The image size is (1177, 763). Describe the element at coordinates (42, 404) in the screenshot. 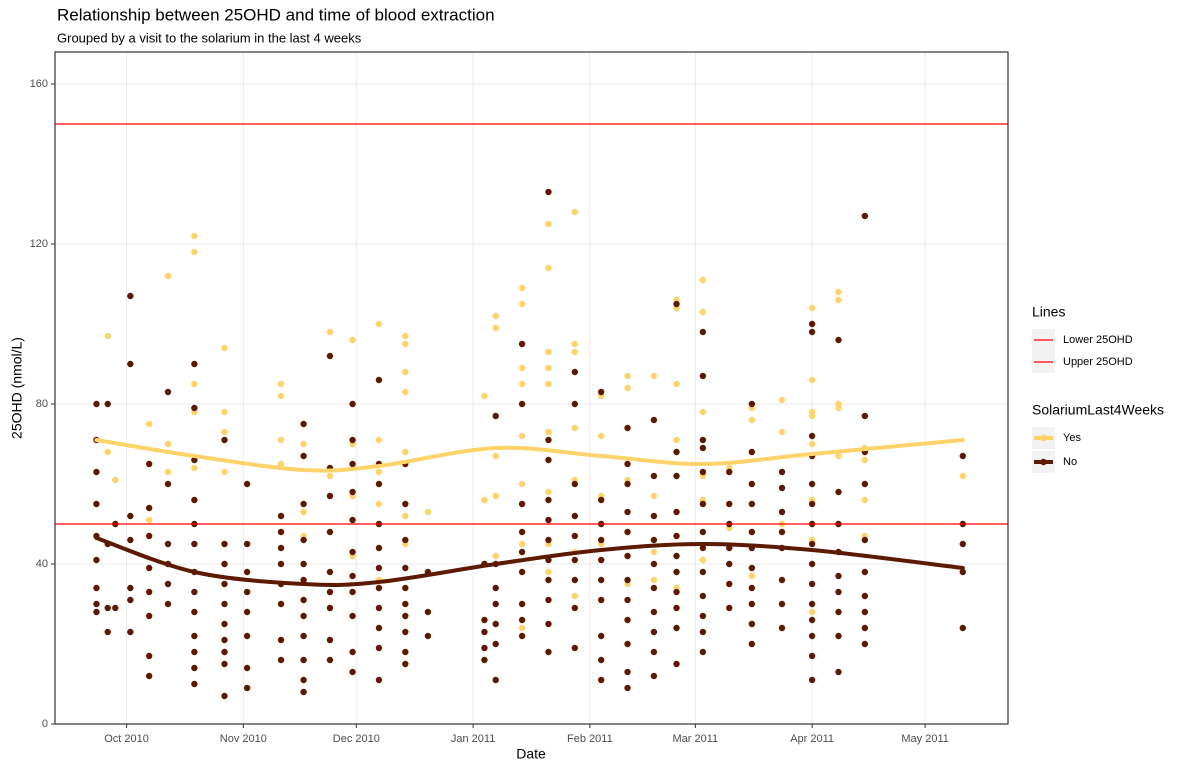

I see `y-tick-label: 80` at that location.